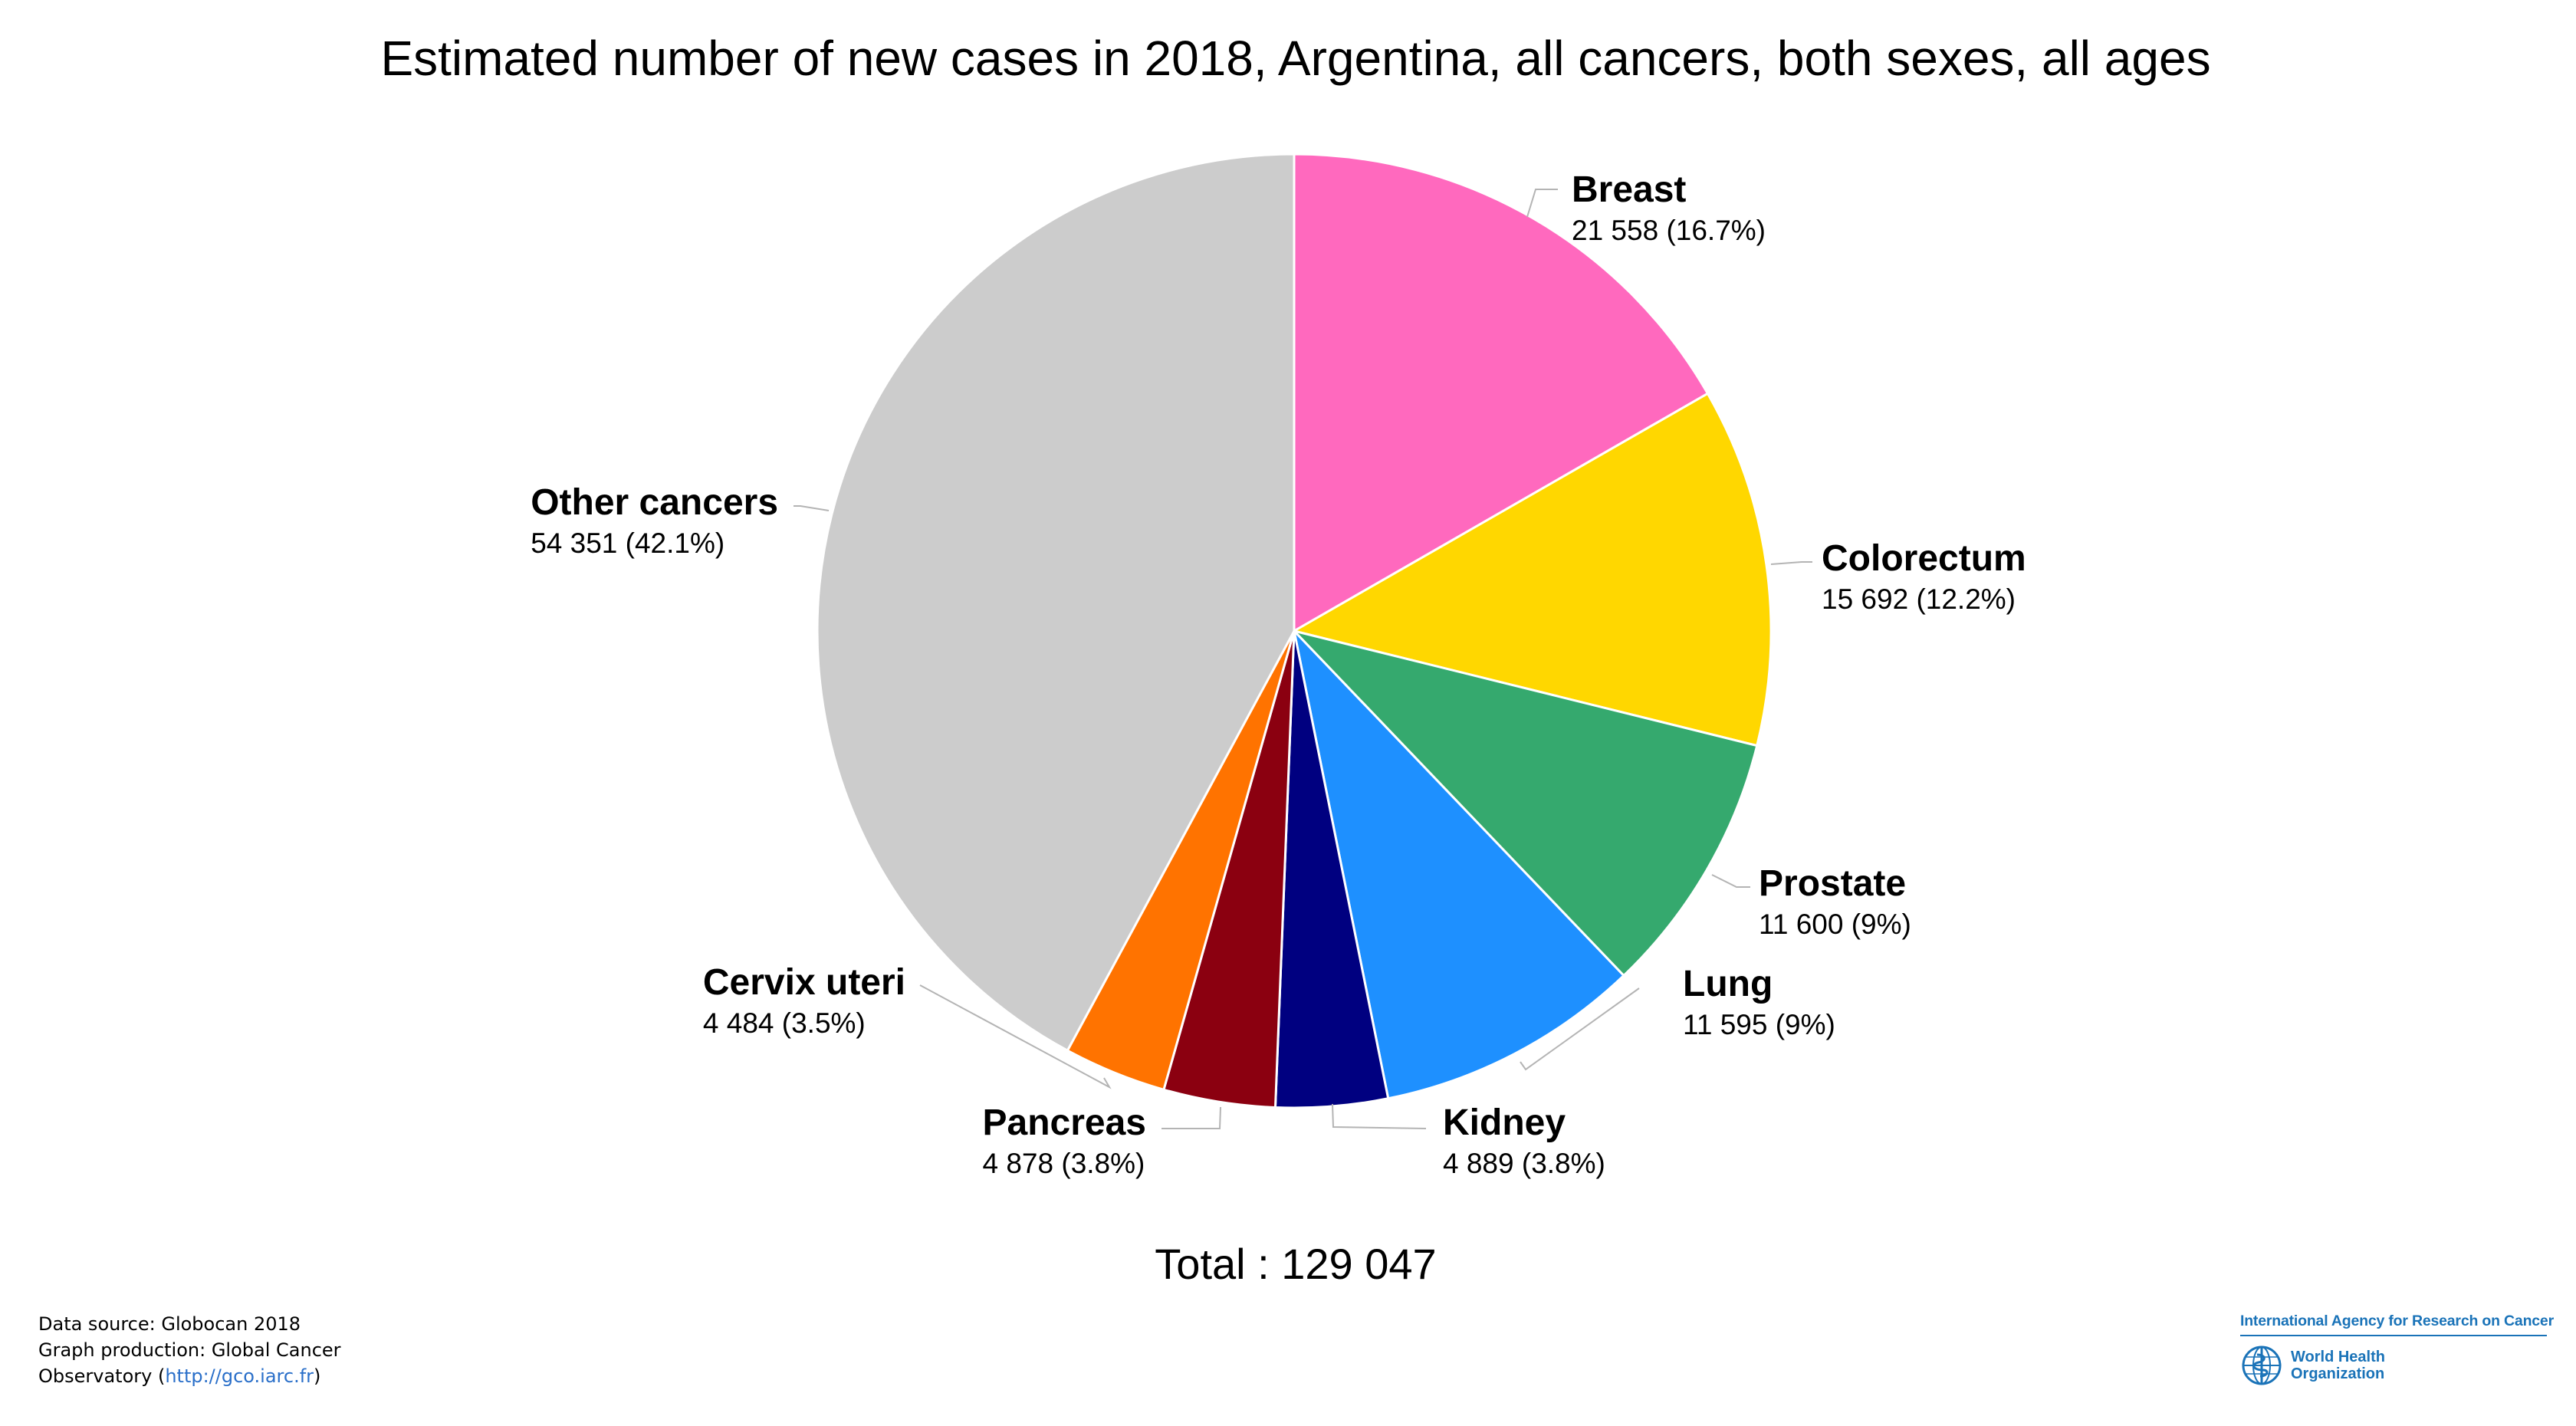  I want to click on slice-value-breast: 21 558 (16.7%), so click(1669, 231).